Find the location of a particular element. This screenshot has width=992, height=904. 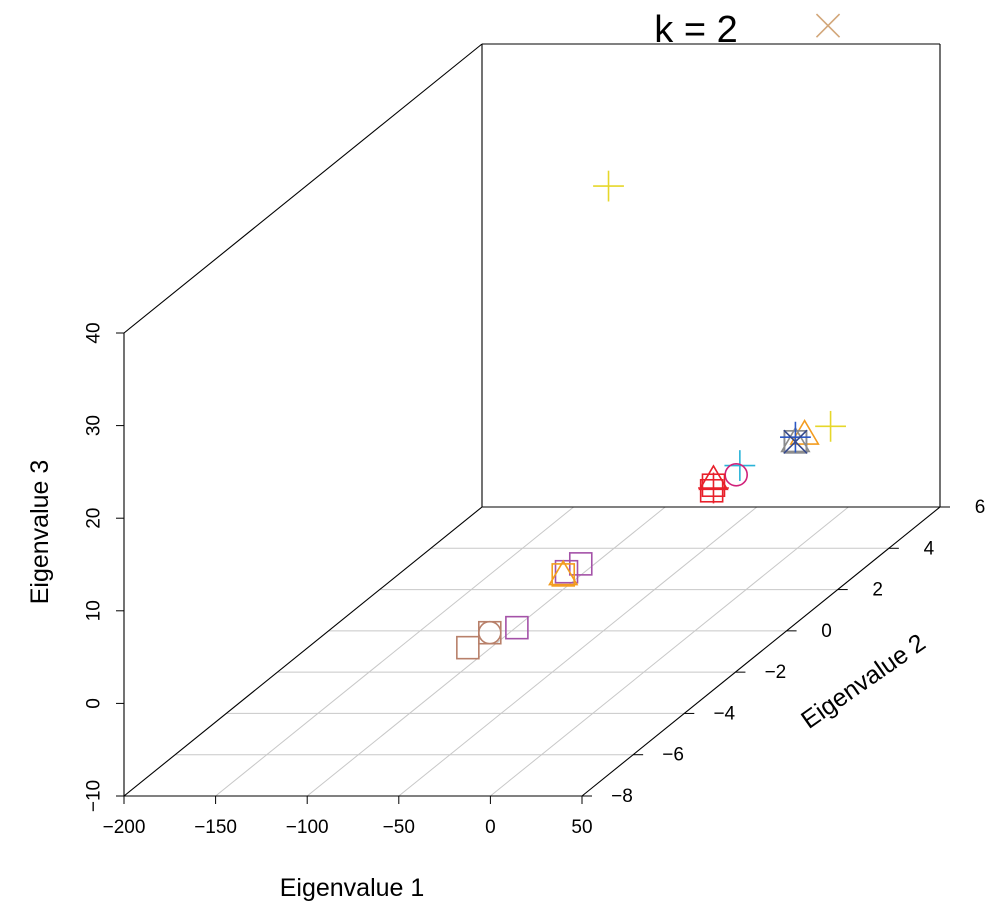

y-tick-label: −2 is located at coordinates (776, 672).